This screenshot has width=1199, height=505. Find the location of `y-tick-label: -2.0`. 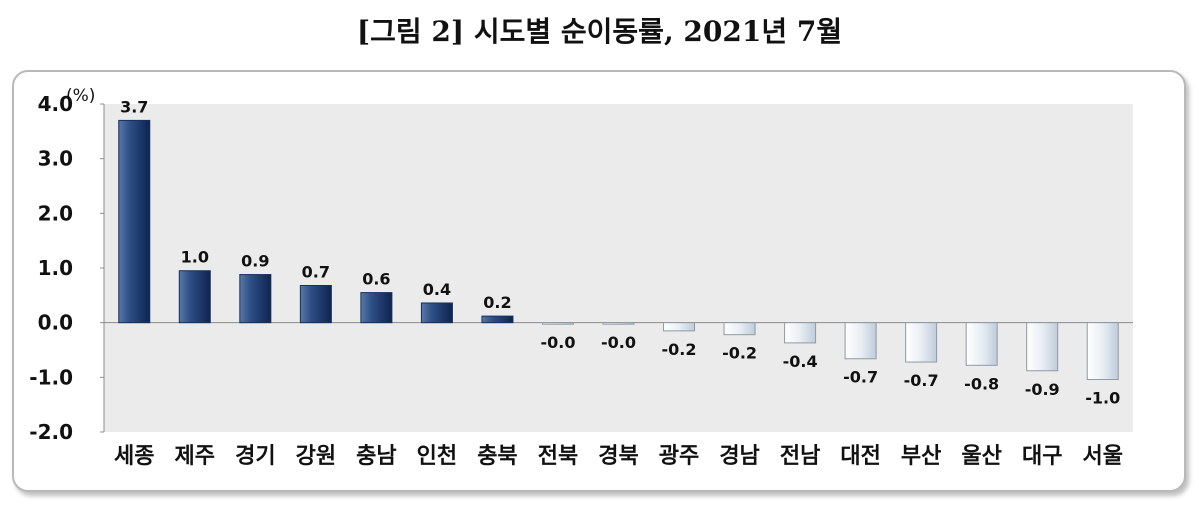

y-tick-label: -2.0 is located at coordinates (51, 432).